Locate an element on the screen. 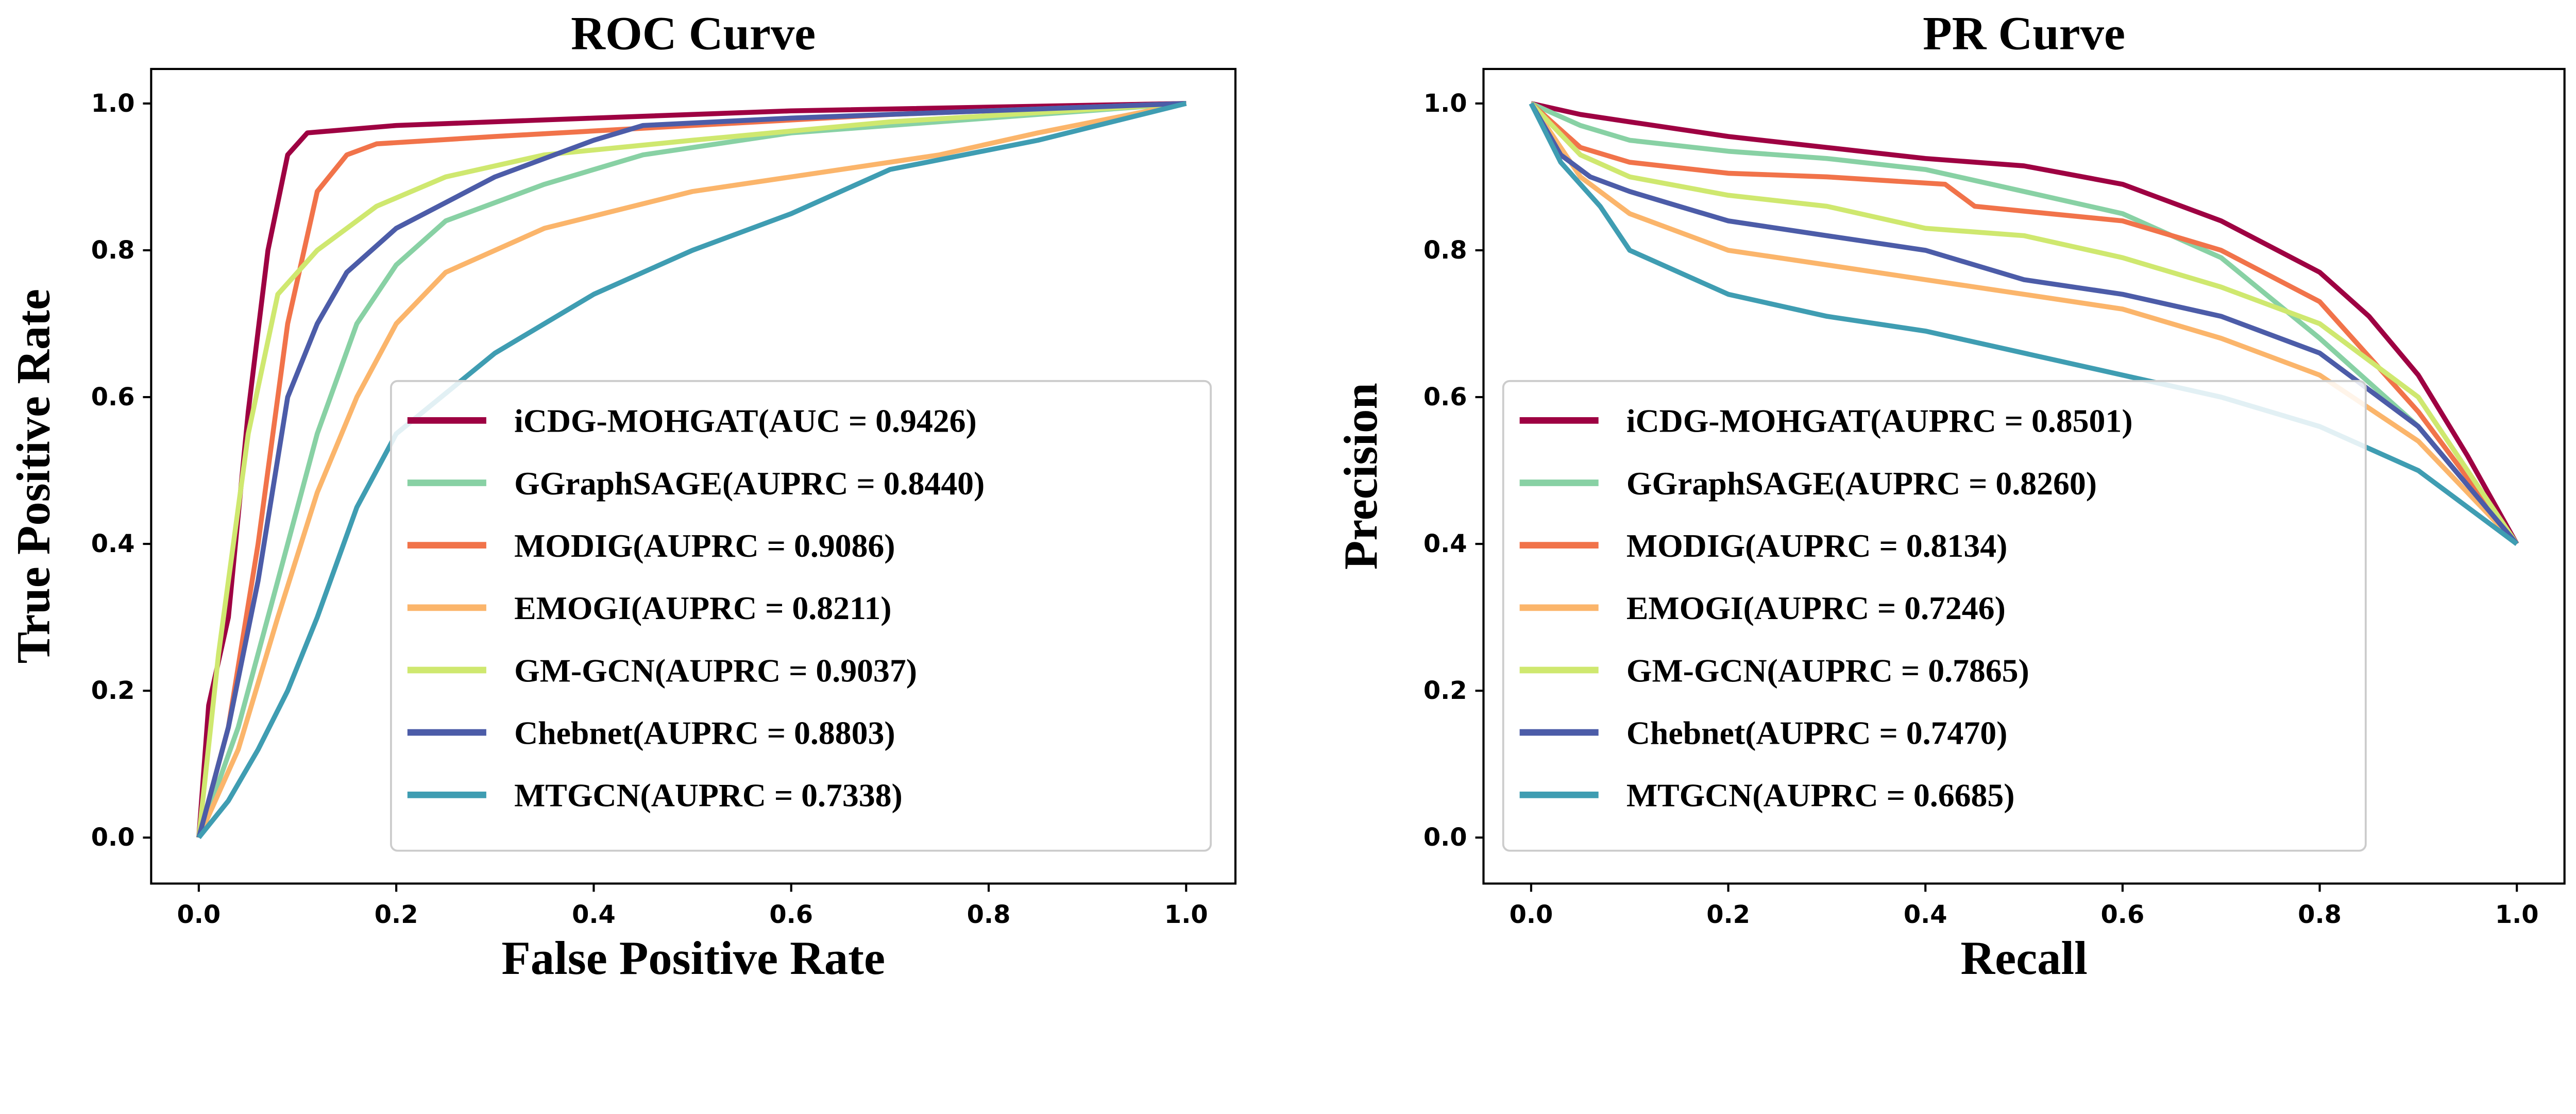 This screenshot has width=2576, height=1114. legend-label: Chebnet(AUPRC = 0.8803) is located at coordinates (704, 733).